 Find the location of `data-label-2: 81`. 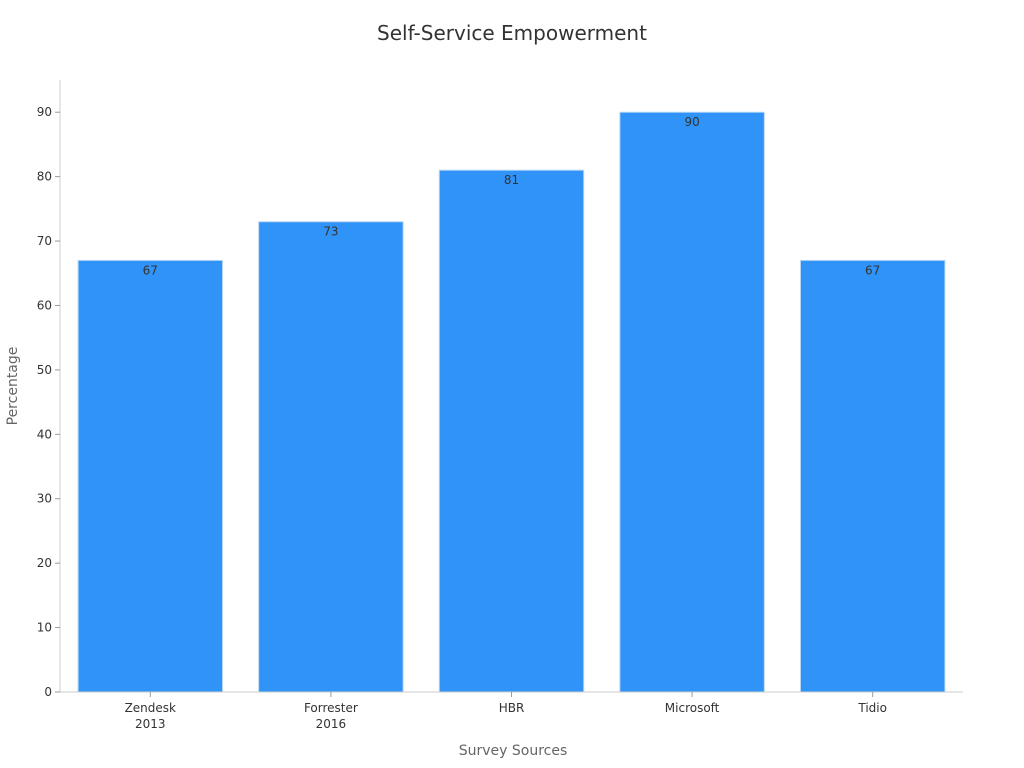

data-label-2: 81 is located at coordinates (511, 180).